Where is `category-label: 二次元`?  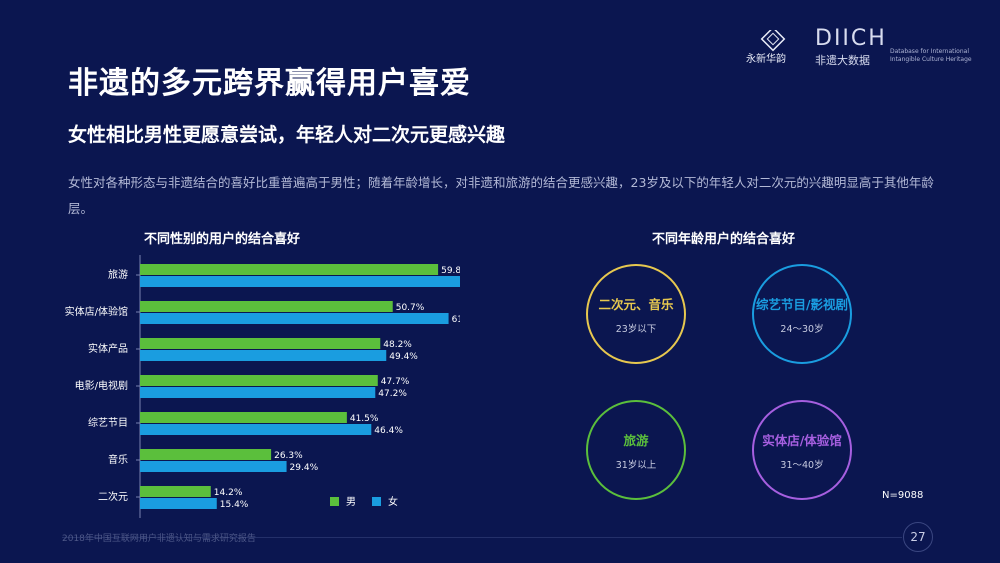
category-label: 二次元 is located at coordinates (113, 496).